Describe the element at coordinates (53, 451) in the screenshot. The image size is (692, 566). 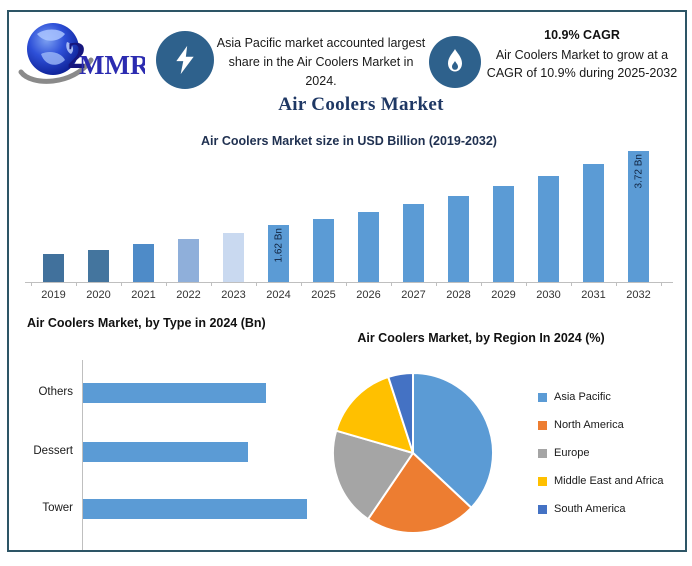
I see `type-label-dessert: Dessert` at that location.